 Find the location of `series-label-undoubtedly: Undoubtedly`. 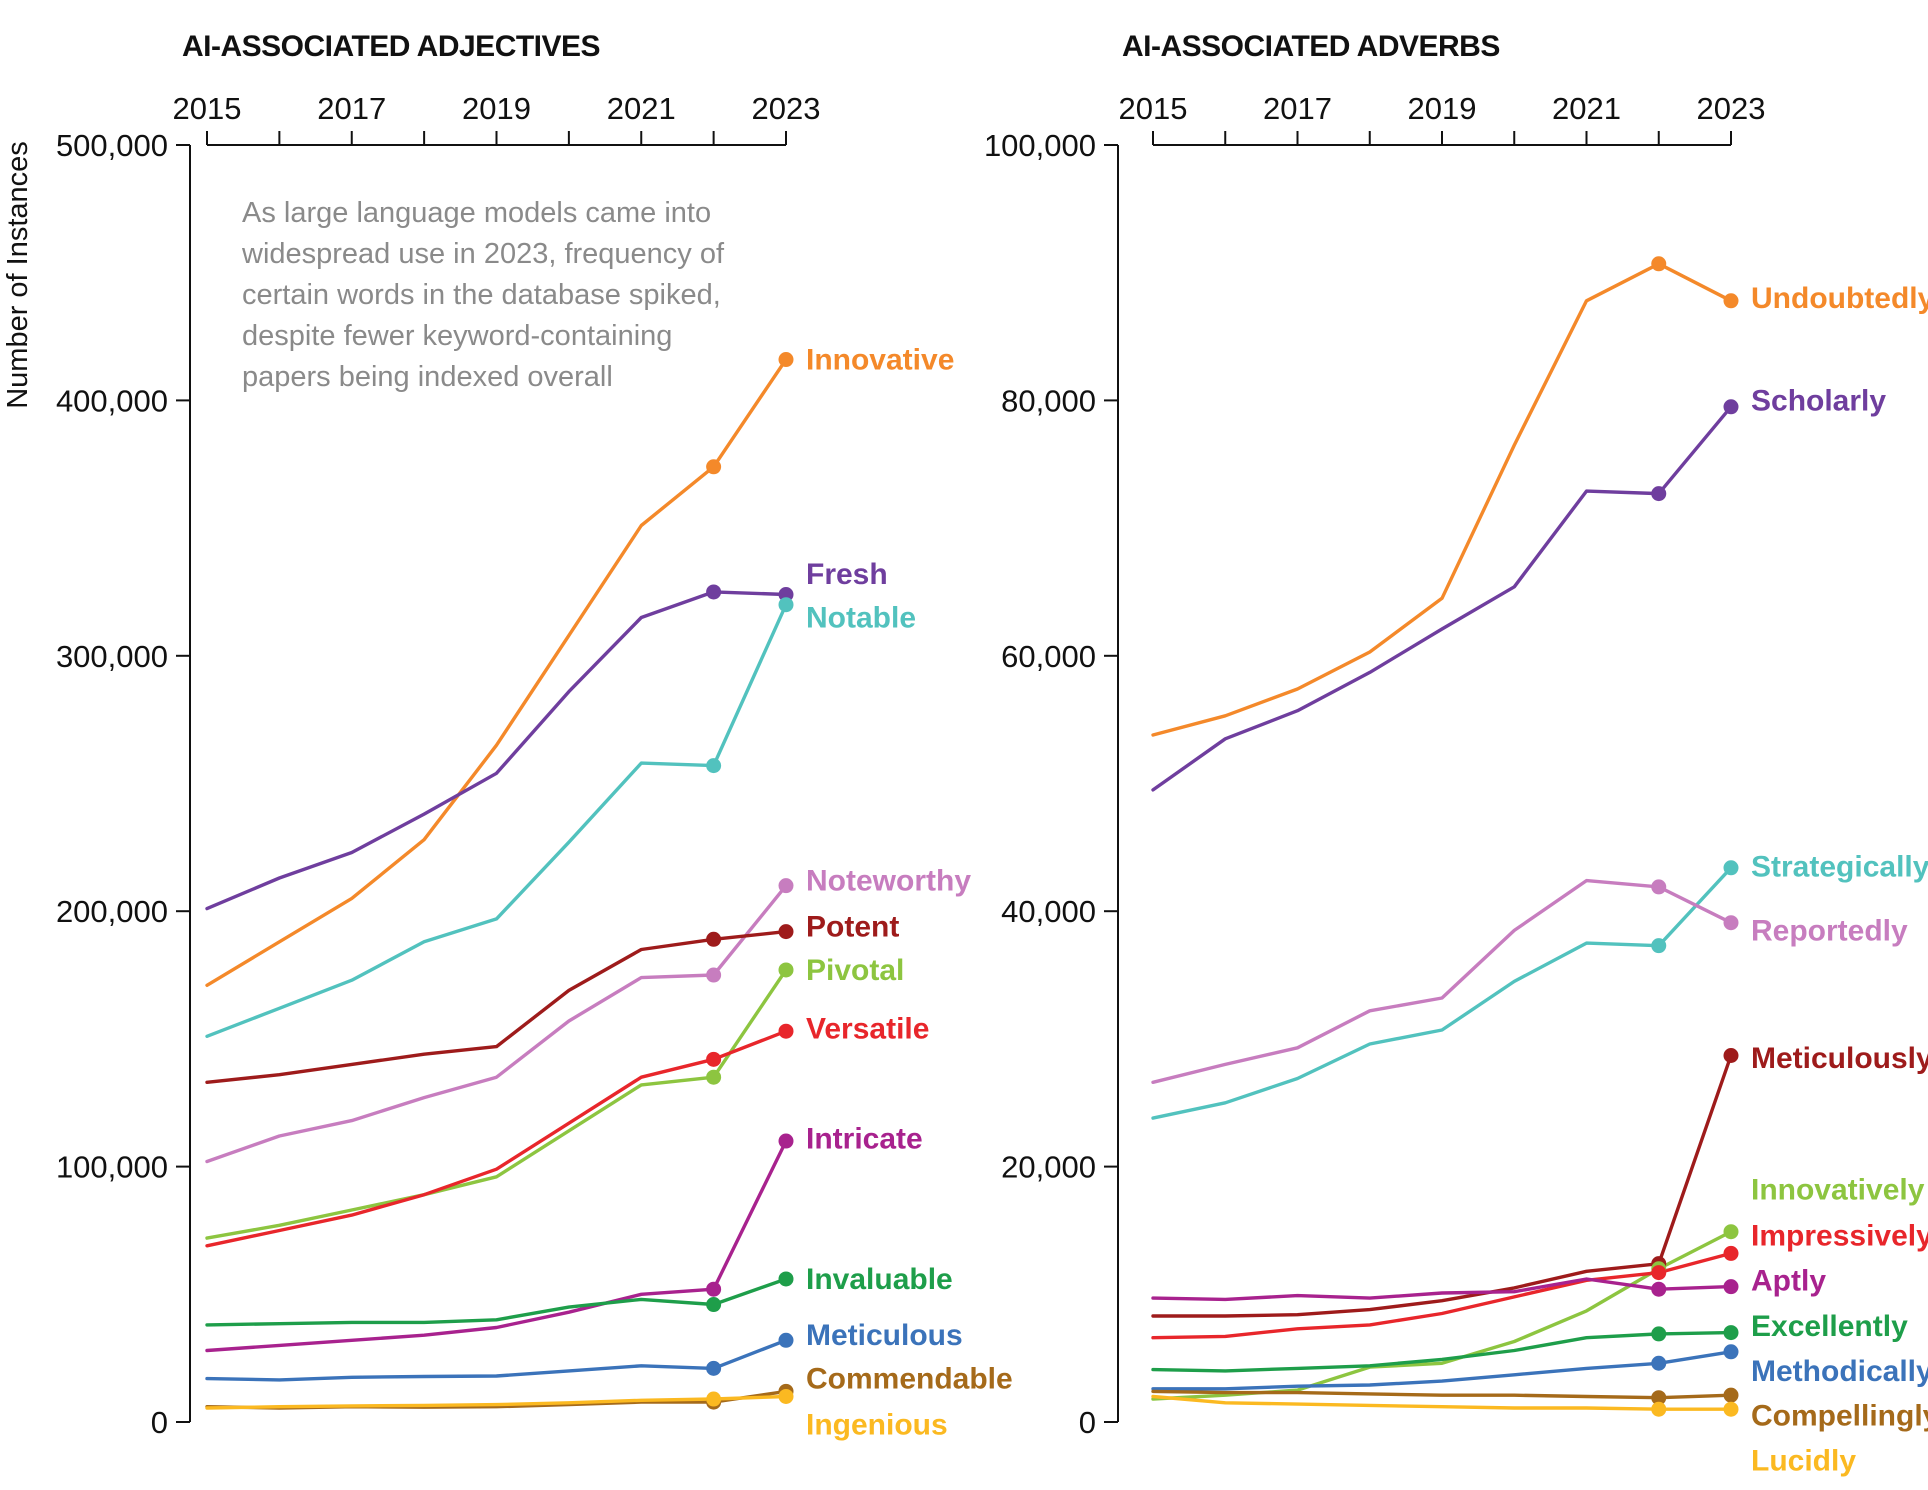

series-label-undoubtedly: Undoubtedly is located at coordinates (1839, 298).